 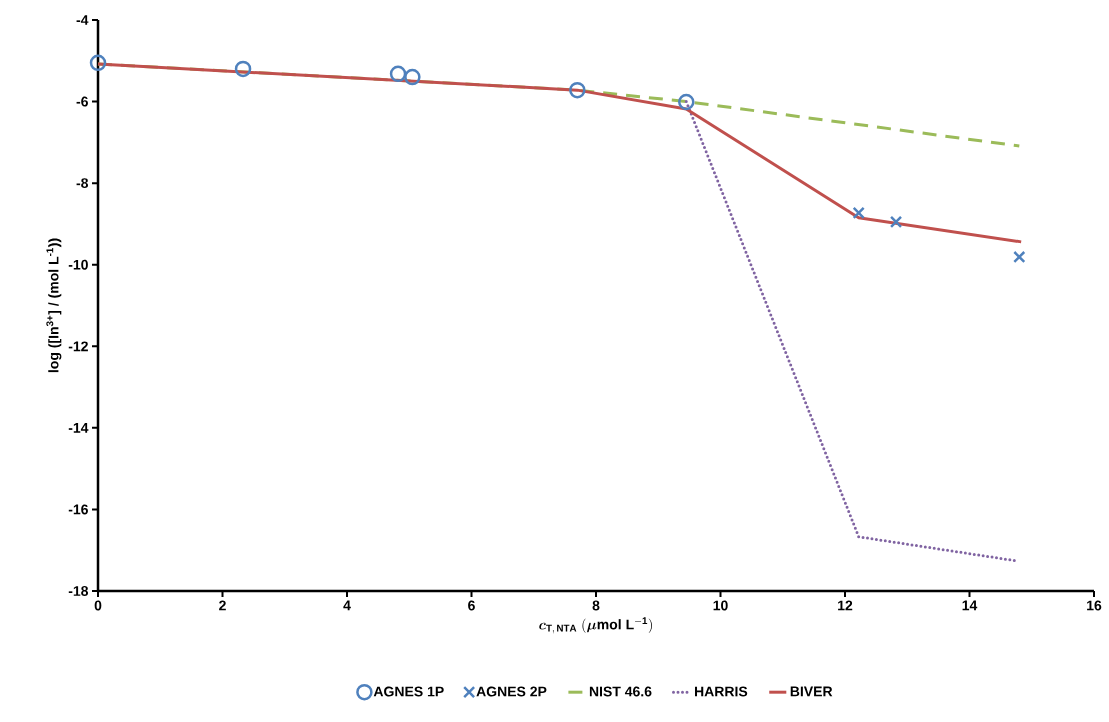 What do you see at coordinates (98, 605) in the screenshot?
I see `x-tick-label: 0` at bounding box center [98, 605].